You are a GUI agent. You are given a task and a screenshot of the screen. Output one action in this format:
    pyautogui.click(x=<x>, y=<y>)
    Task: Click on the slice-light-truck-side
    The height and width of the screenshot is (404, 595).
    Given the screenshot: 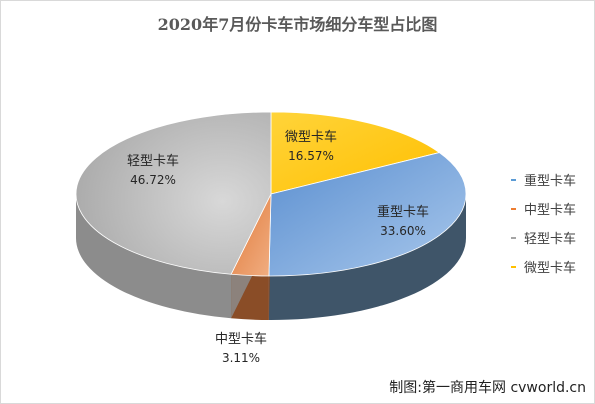 What is the action you would take?
    pyautogui.click(x=154, y=256)
    